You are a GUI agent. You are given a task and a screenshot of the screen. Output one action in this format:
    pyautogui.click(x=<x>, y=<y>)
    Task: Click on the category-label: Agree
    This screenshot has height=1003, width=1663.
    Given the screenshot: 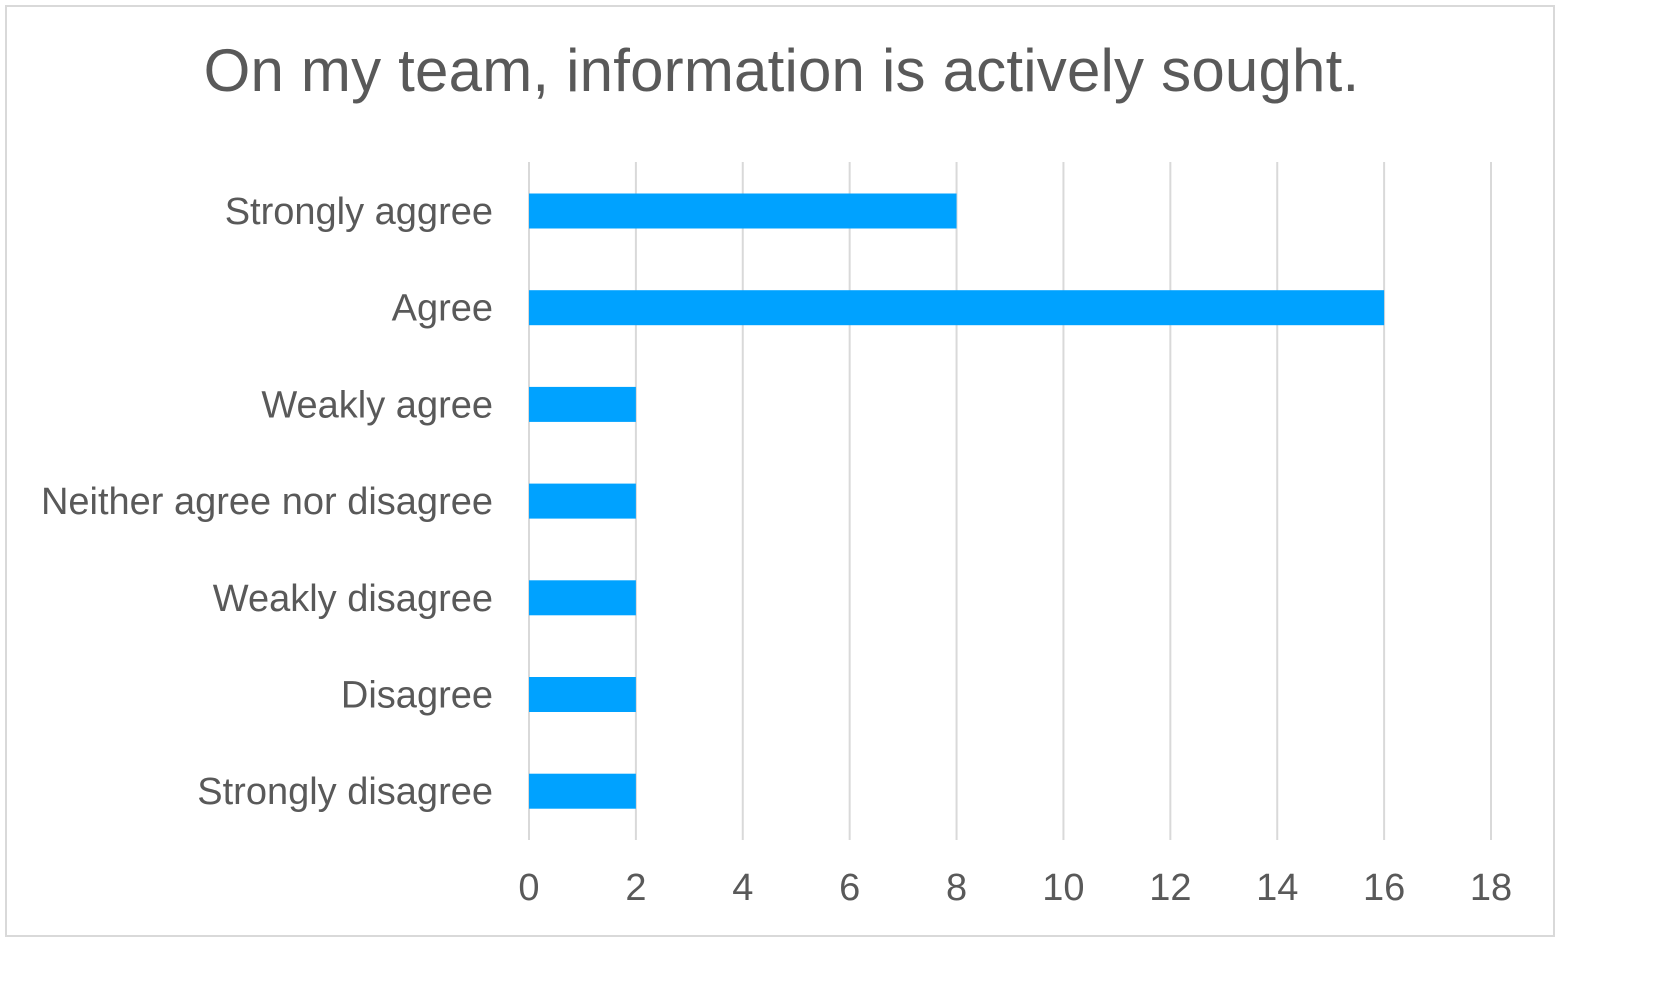 What is the action you would take?
    pyautogui.click(x=442, y=309)
    